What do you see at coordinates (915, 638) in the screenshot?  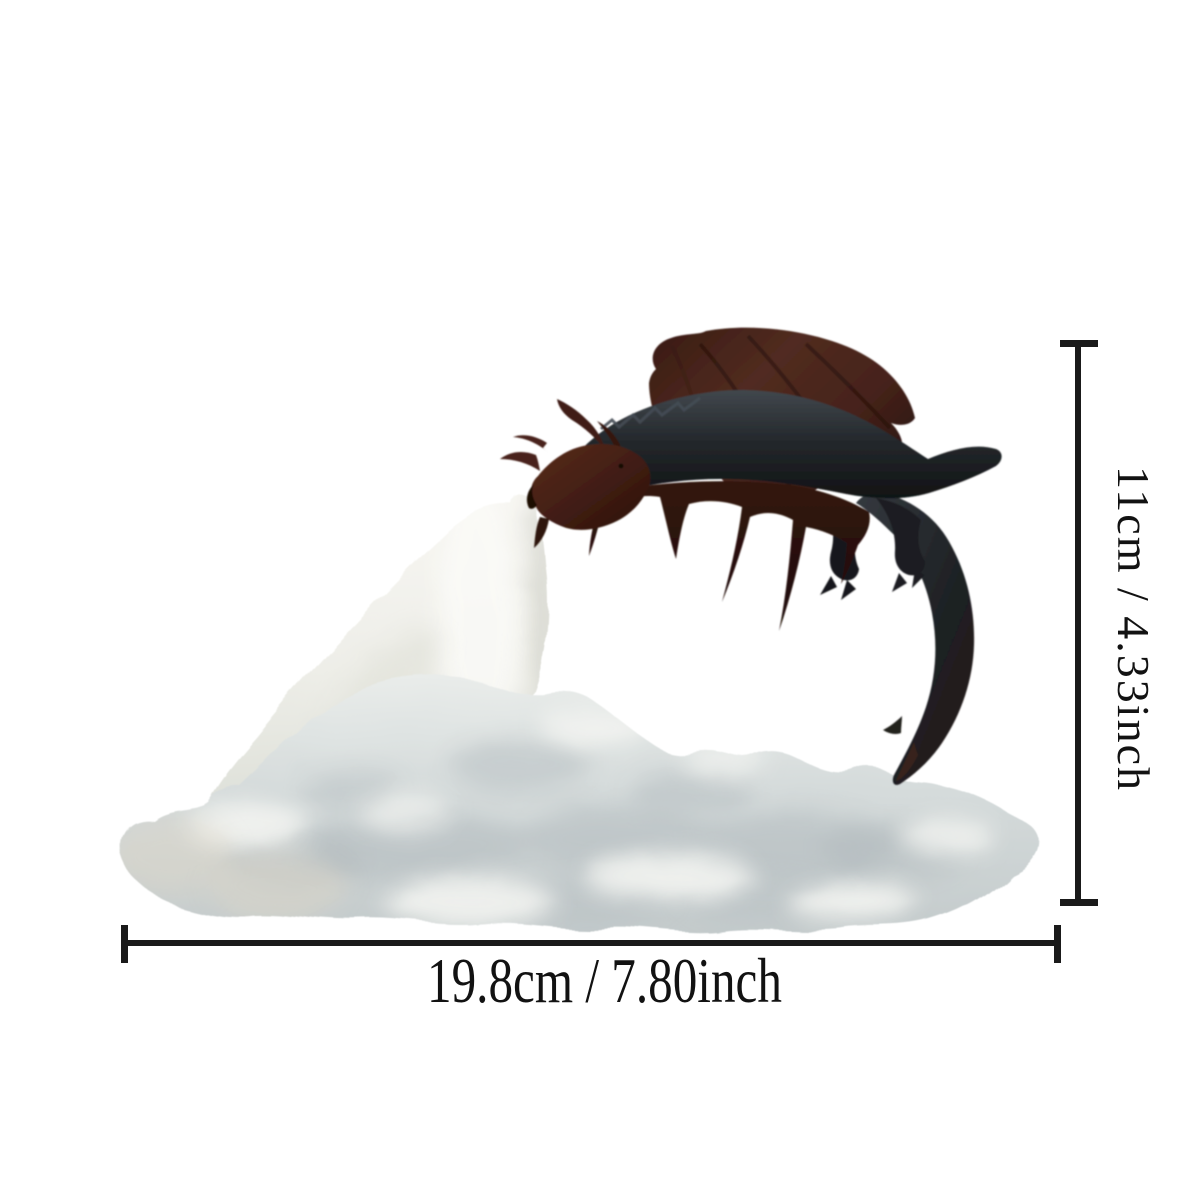 I see `dragon-tail` at bounding box center [915, 638].